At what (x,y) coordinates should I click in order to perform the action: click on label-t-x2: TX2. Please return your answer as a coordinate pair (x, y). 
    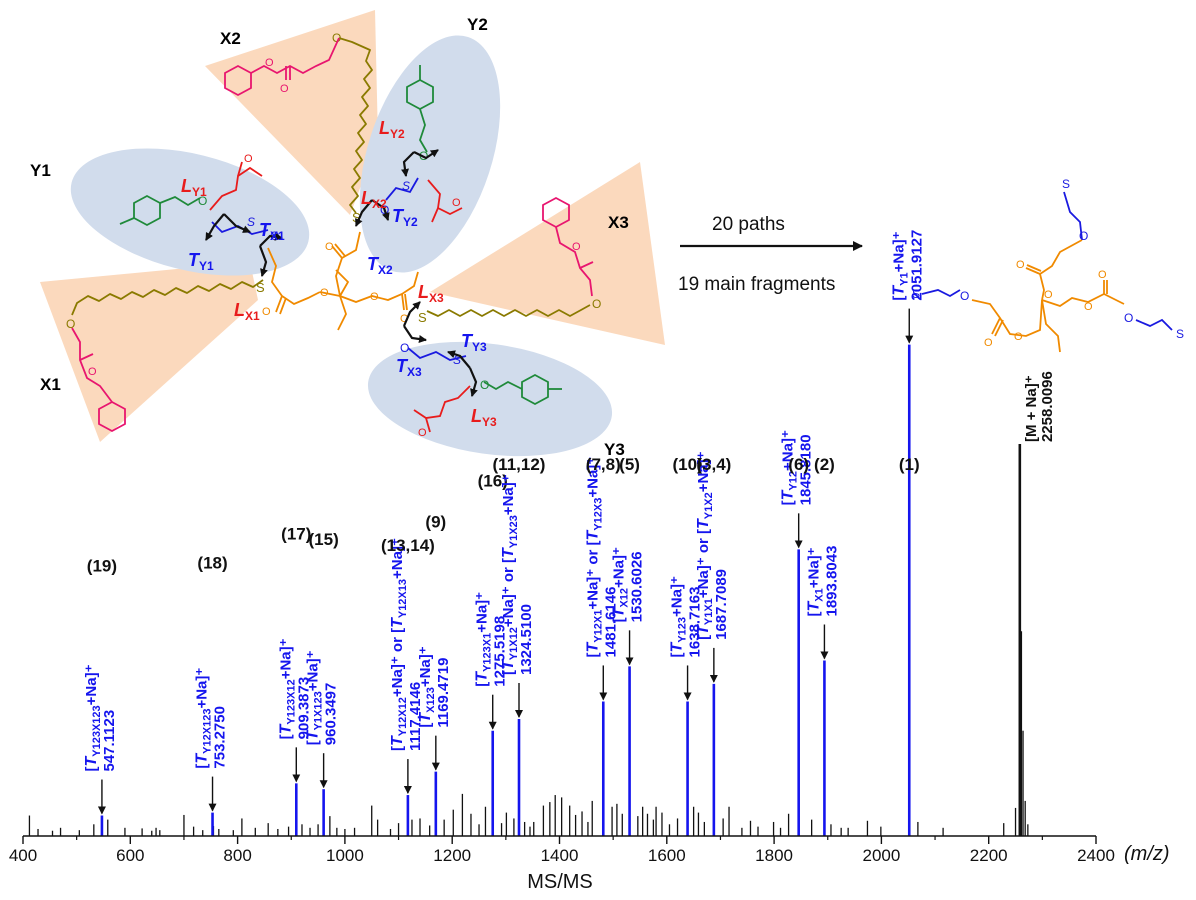
    Looking at the image, I should click on (380, 265).